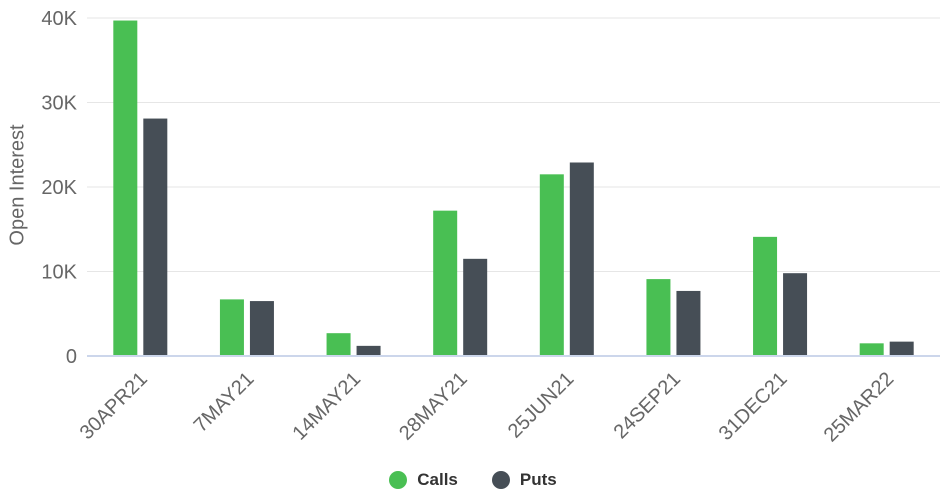 The height and width of the screenshot is (498, 946). Describe the element at coordinates (17, 185) in the screenshot. I see `y-axis-title: Open Interest` at that location.